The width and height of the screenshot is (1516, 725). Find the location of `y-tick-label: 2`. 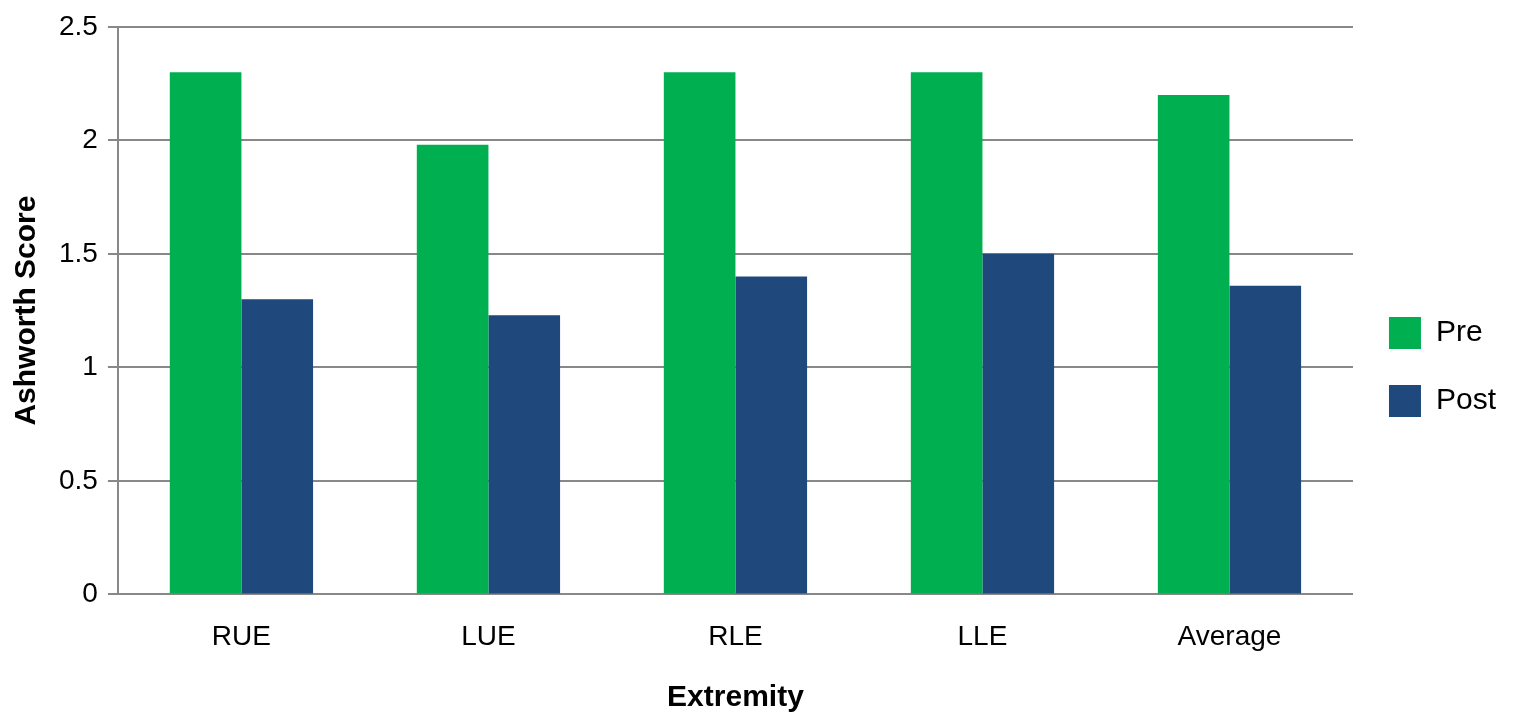

y-tick-label: 2 is located at coordinates (90, 139).